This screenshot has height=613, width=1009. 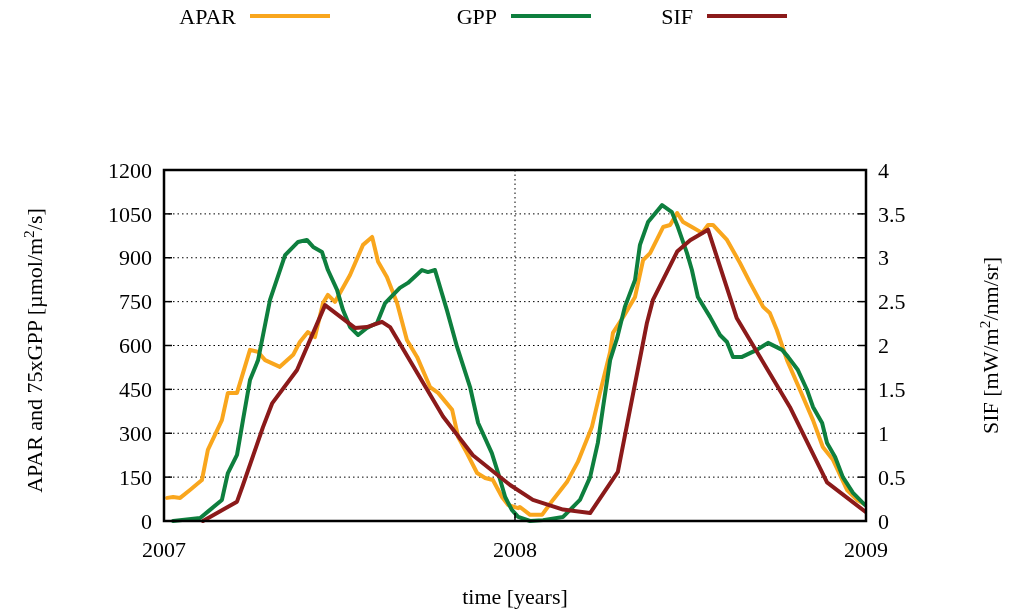 I want to click on x-tick-label: 2008, so click(x=515, y=549).